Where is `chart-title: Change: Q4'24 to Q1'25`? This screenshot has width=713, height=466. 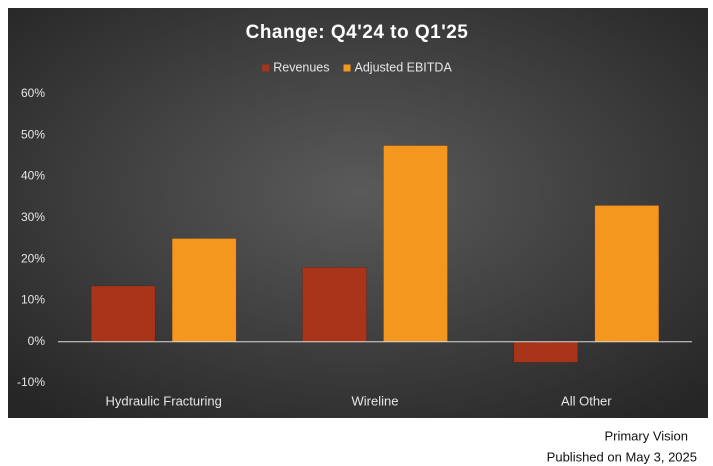 chart-title: Change: Q4'24 to Q1'25 is located at coordinates (357, 32).